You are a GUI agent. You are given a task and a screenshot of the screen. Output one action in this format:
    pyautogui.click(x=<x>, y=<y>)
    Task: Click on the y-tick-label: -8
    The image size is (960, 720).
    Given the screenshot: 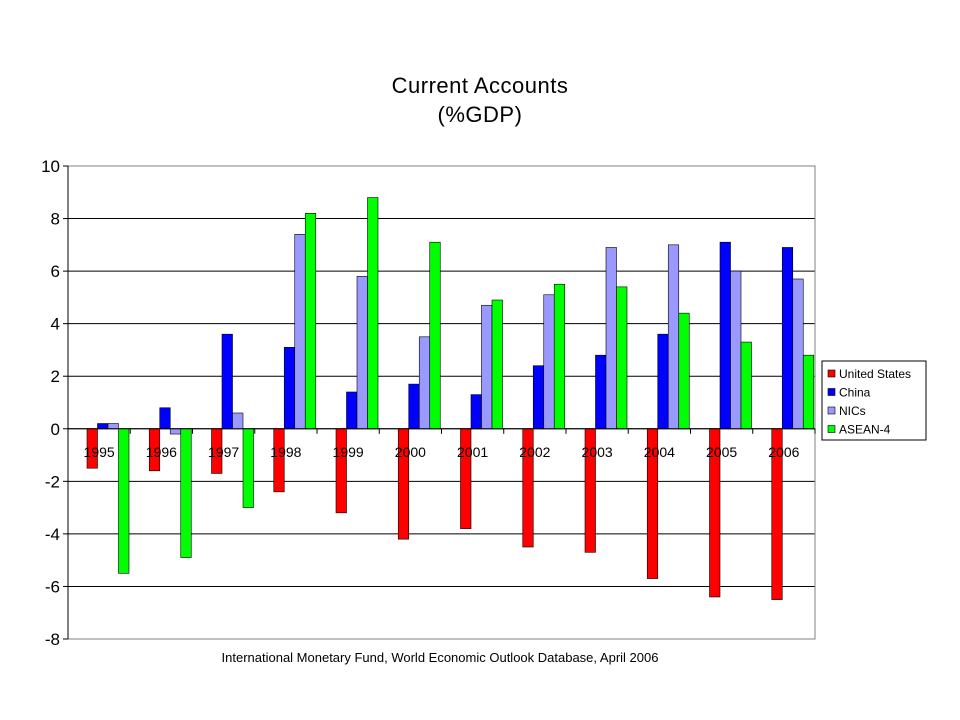 What is the action you would take?
    pyautogui.click(x=52, y=639)
    